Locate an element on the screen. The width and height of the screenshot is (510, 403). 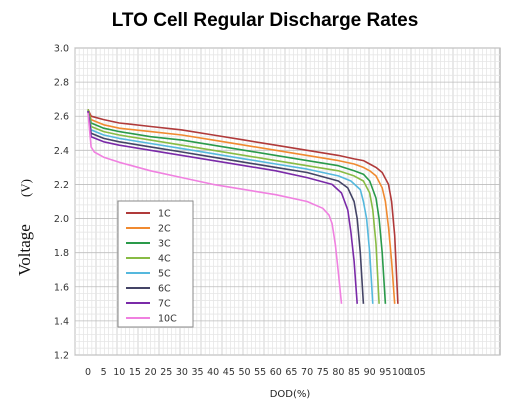
legend: 1C 2C 3C 4C 5C 6C 7C 10C is located at coordinates (155, 264).